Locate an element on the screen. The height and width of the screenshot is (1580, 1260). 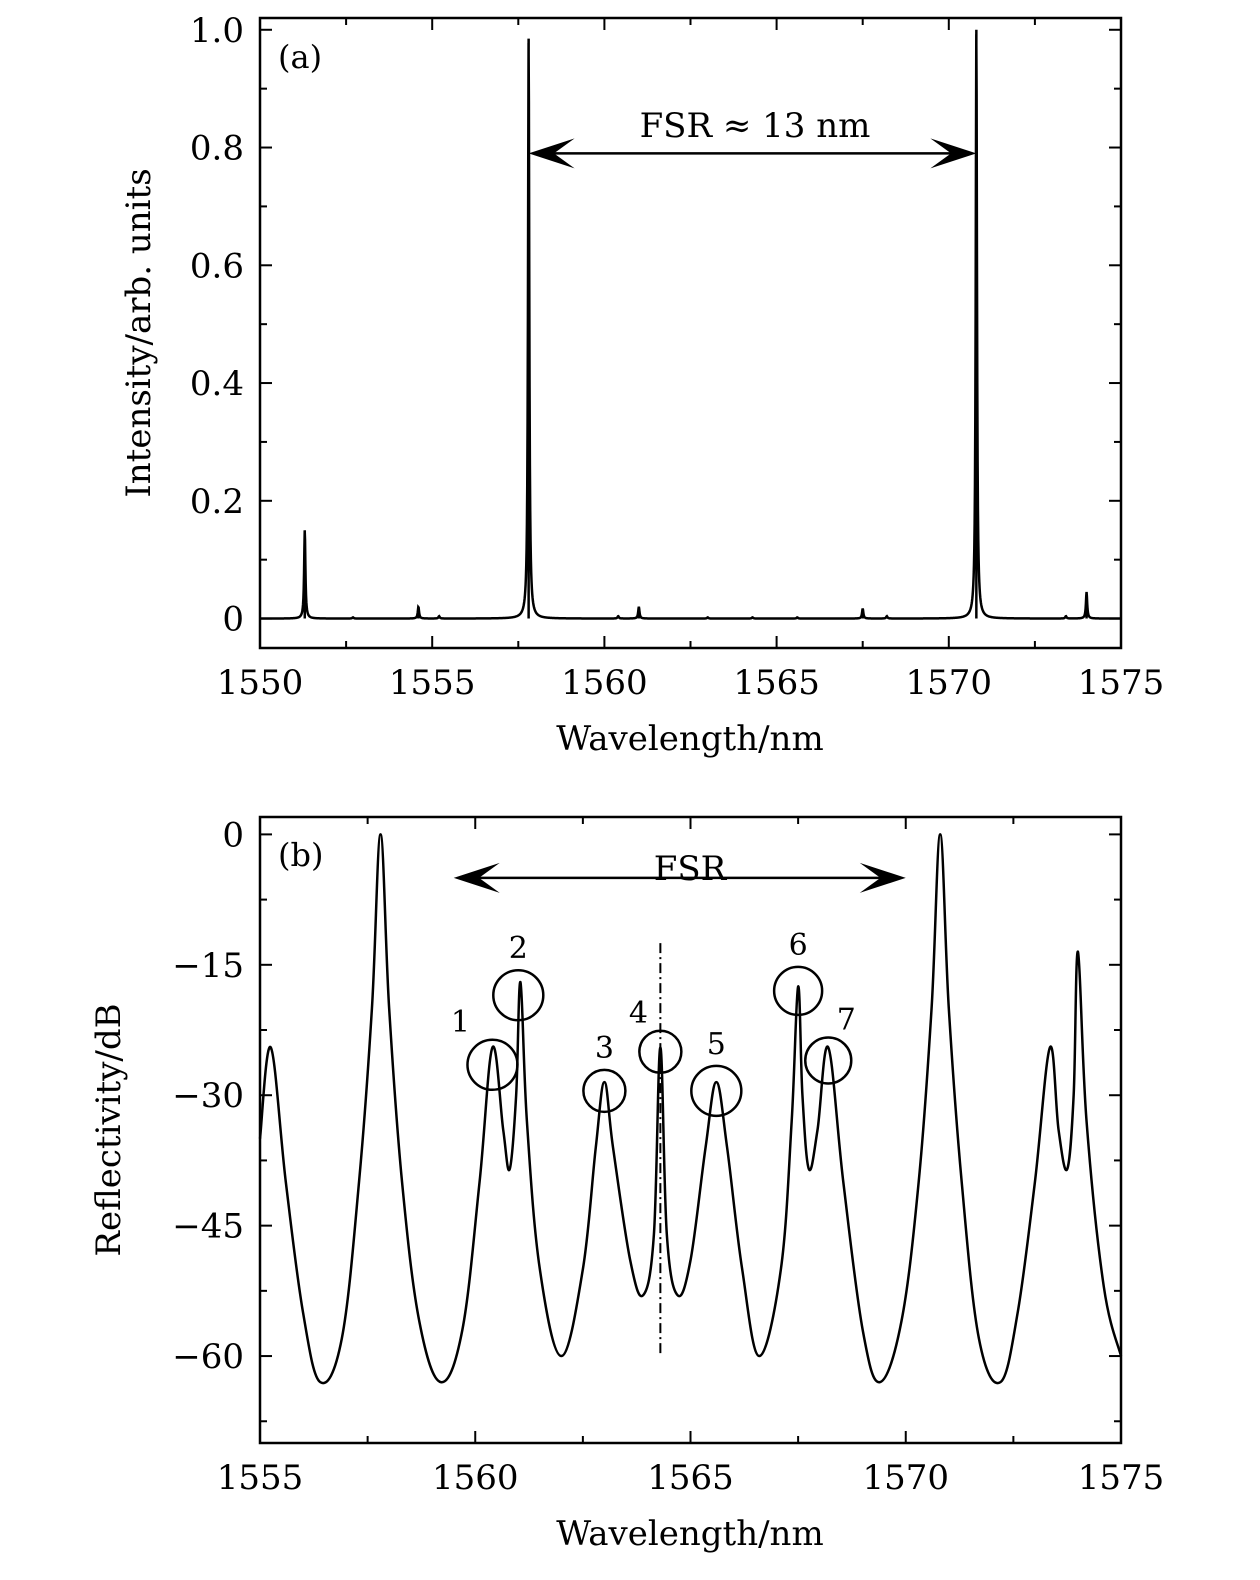
panel-b-fsr-label: FSR is located at coordinates (691, 869).